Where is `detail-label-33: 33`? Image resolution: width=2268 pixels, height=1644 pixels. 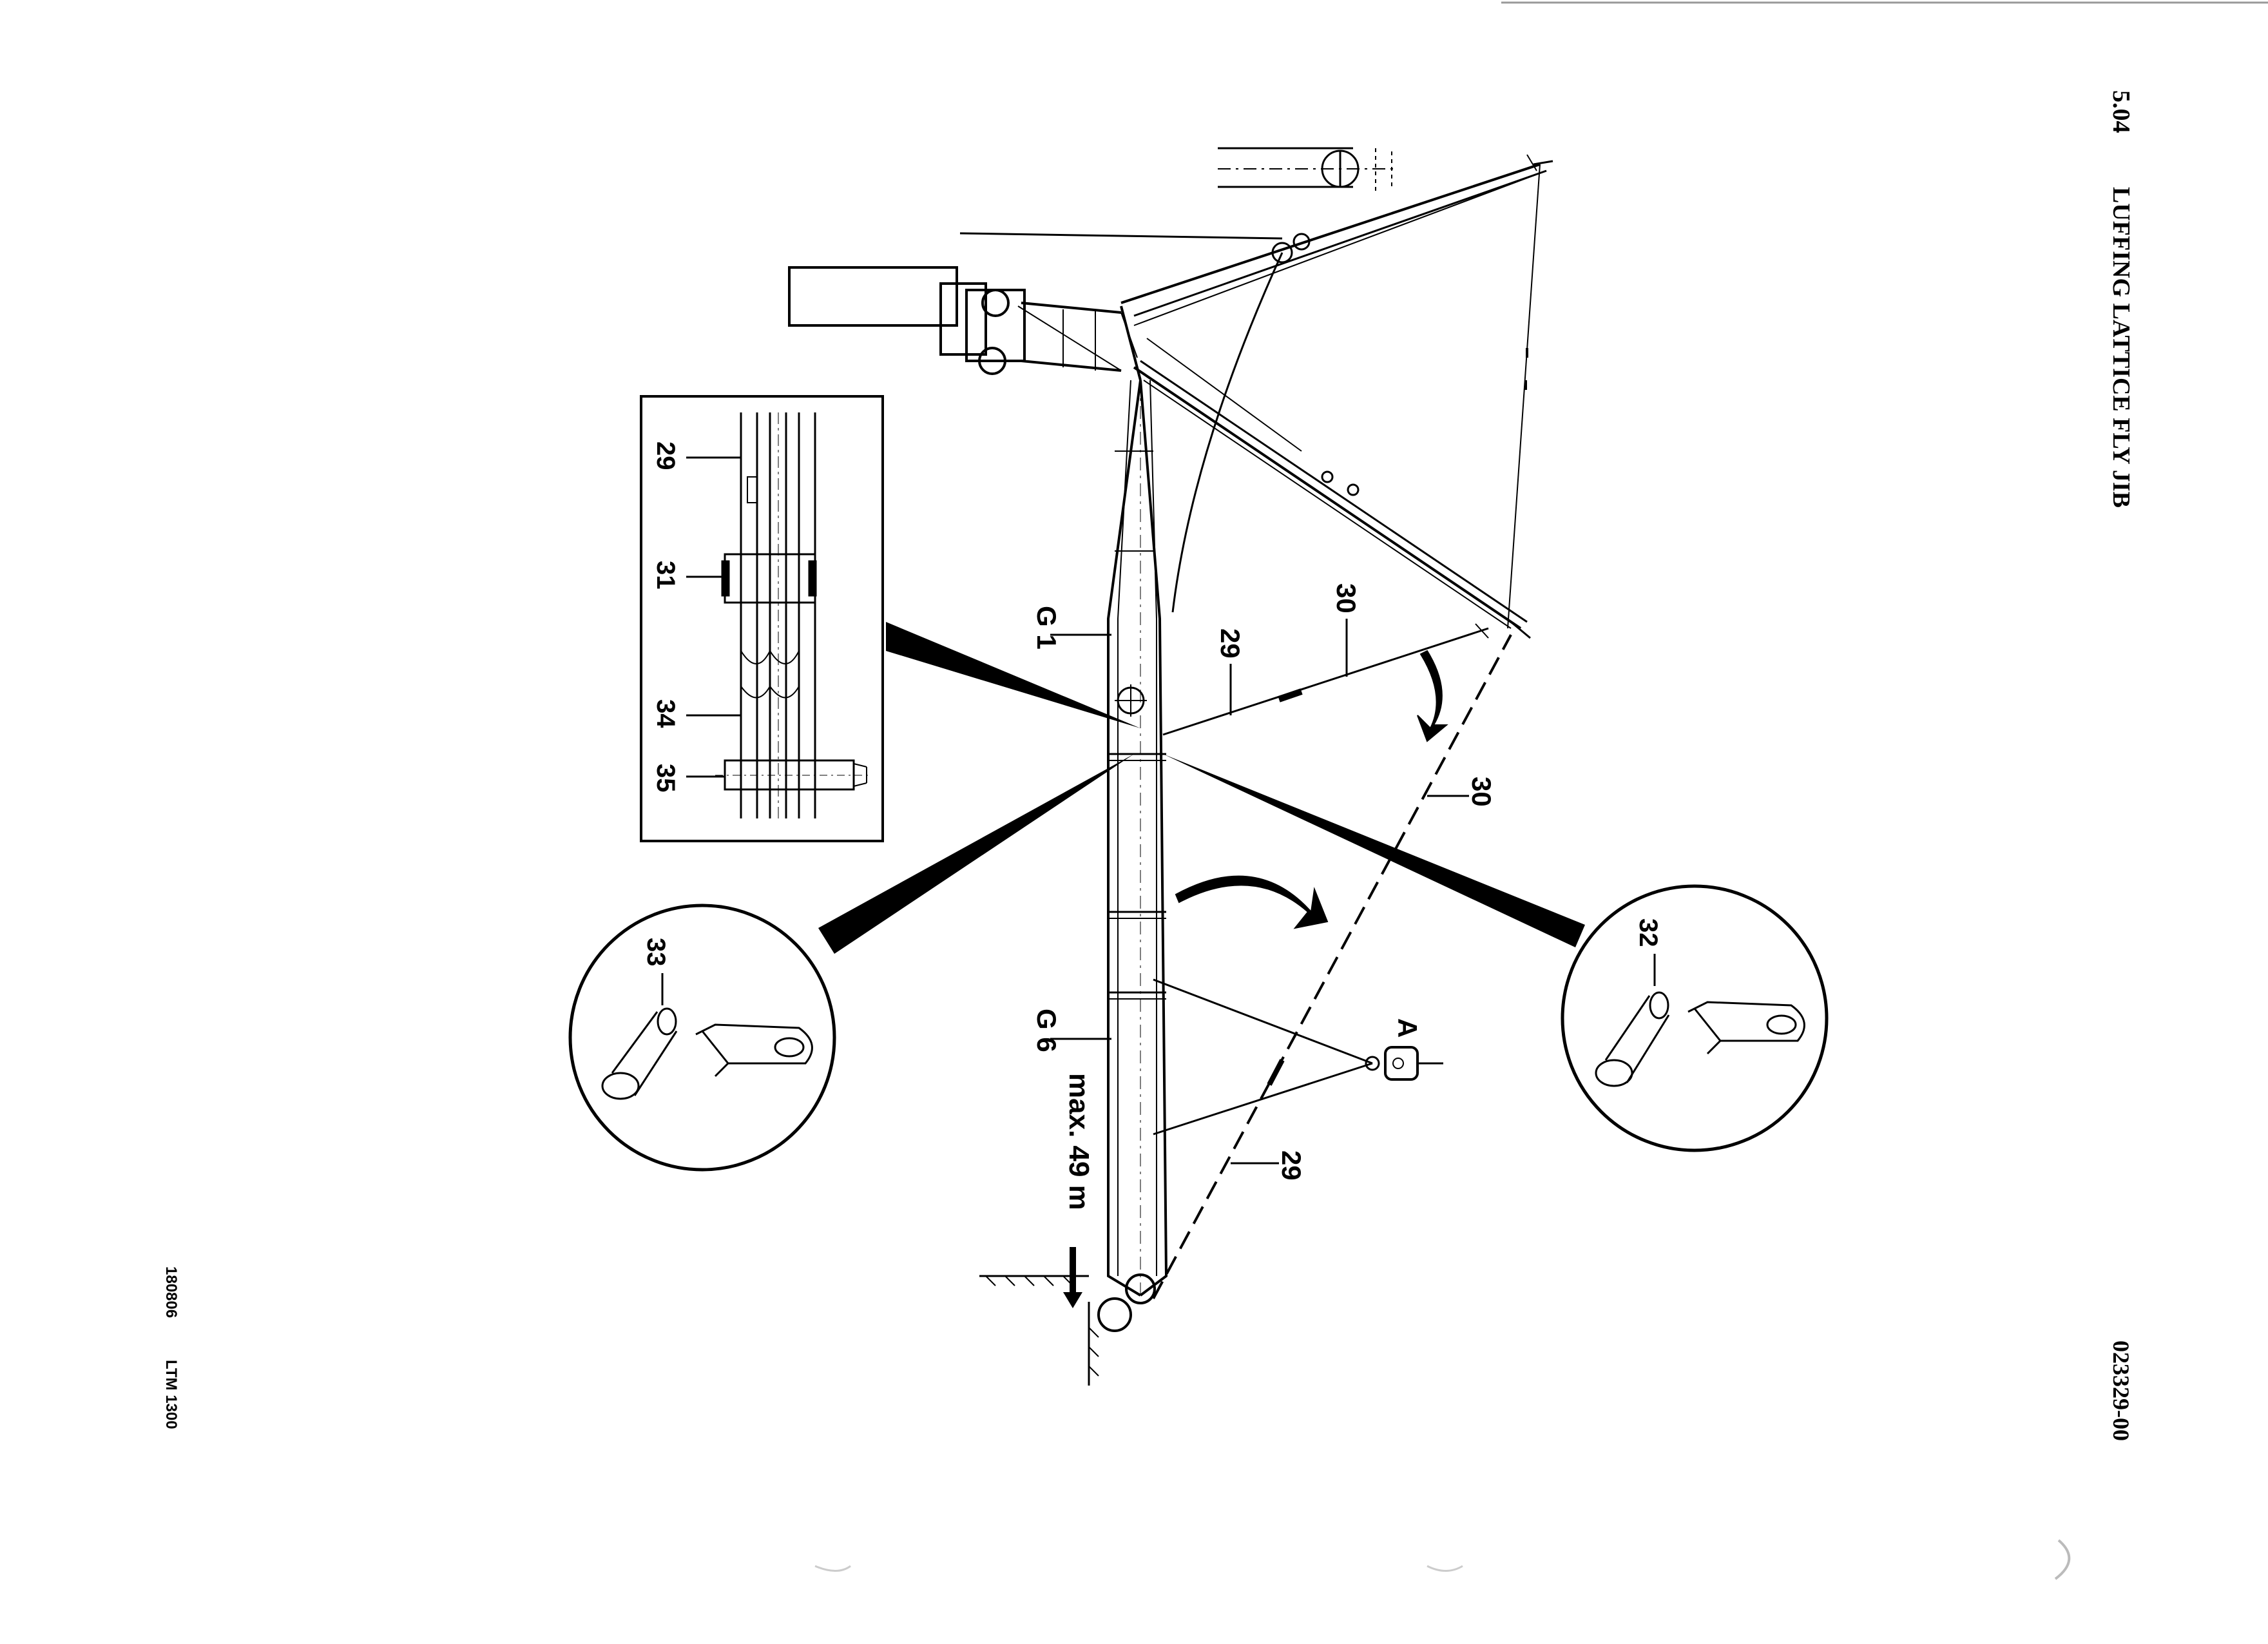
detail-label-33: 33 is located at coordinates (656, 952).